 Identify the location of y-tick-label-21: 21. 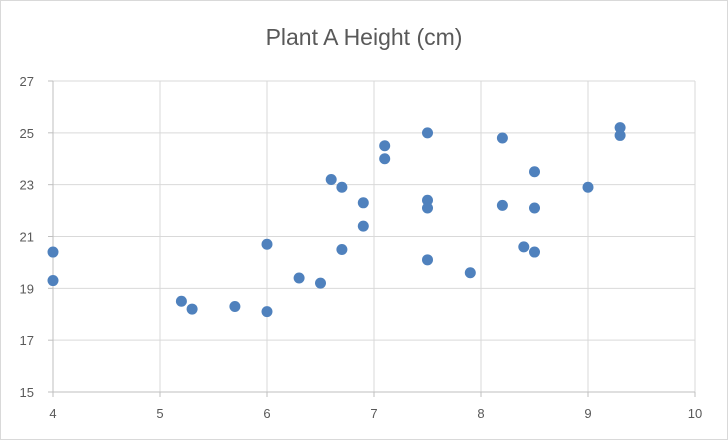
(27, 237).